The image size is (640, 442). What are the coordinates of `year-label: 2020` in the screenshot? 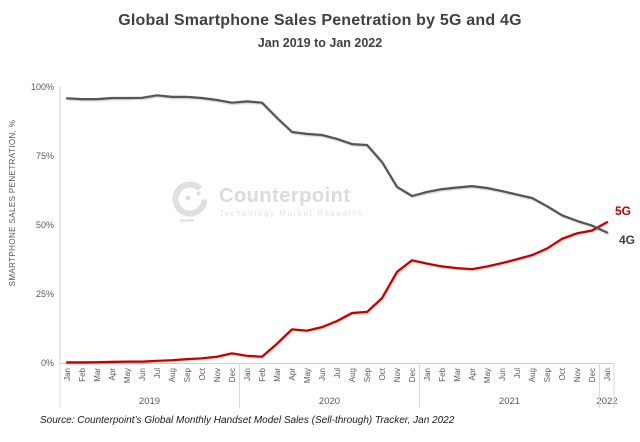 It's located at (329, 401).